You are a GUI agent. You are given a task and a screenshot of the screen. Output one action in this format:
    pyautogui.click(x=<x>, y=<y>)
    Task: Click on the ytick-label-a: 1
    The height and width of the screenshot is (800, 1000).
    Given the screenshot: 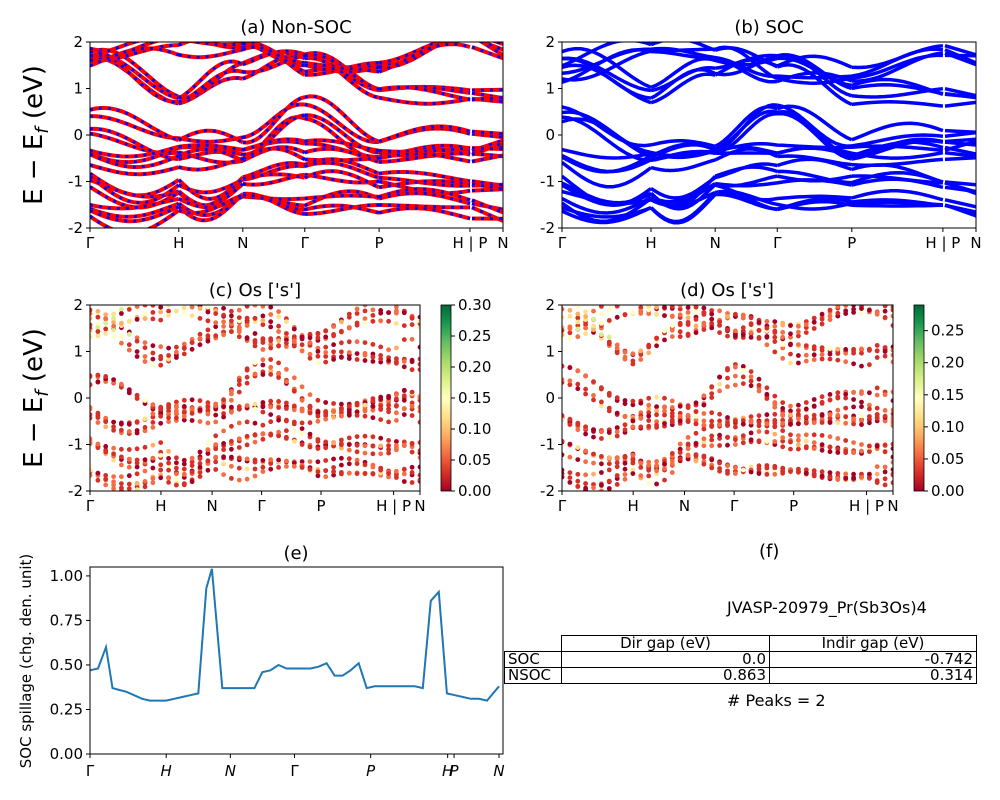 What is the action you would take?
    pyautogui.click(x=78, y=89)
    